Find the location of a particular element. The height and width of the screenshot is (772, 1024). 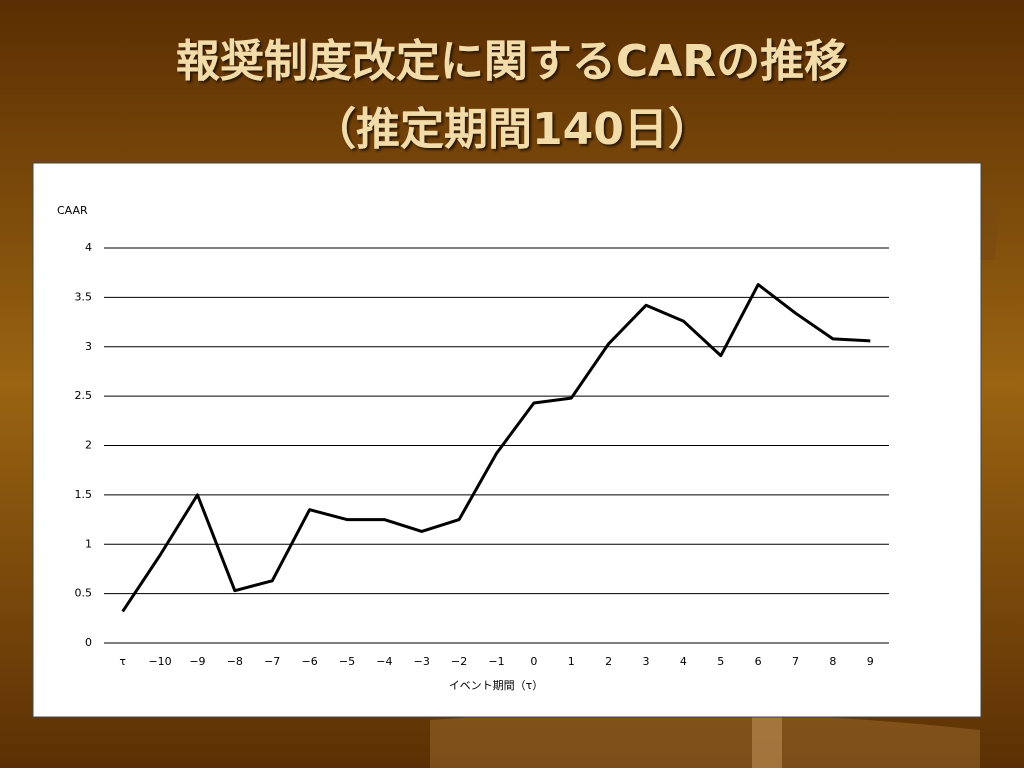

x-tick-label: 7 is located at coordinates (795, 661).